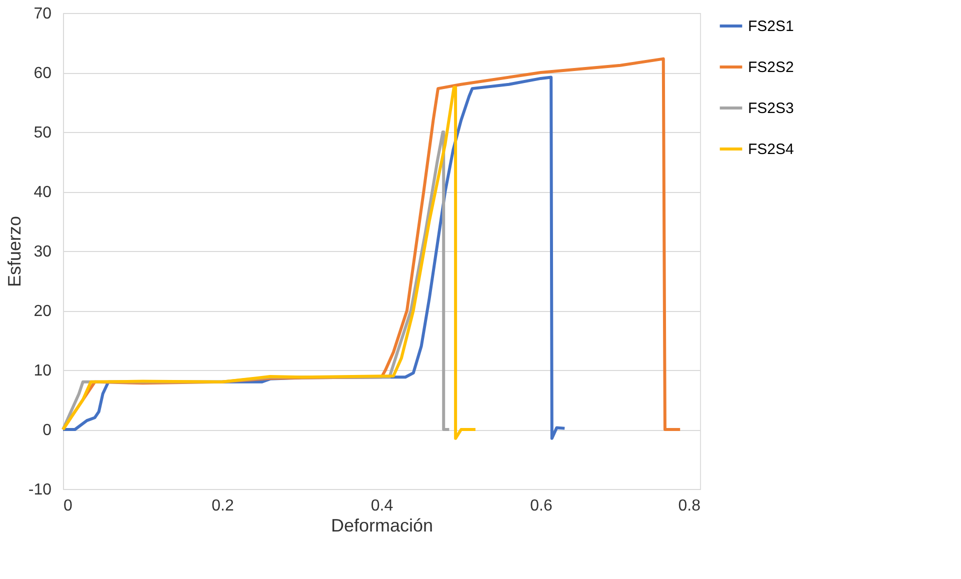  I want to click on y-tick-label: 50, so click(43, 133).